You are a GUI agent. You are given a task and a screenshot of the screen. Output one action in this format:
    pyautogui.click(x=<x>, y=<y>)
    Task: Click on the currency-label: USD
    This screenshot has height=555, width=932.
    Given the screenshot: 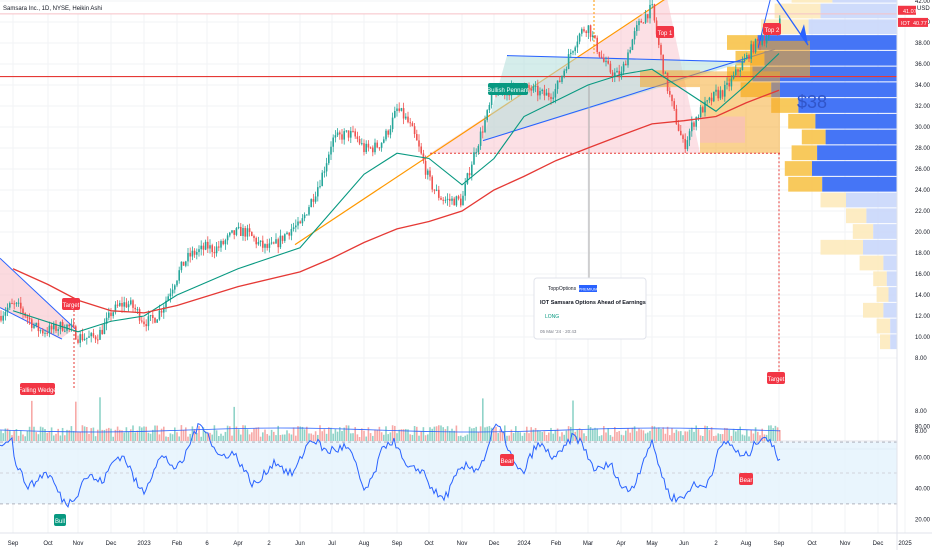 What is the action you would take?
    pyautogui.click(x=923, y=9)
    